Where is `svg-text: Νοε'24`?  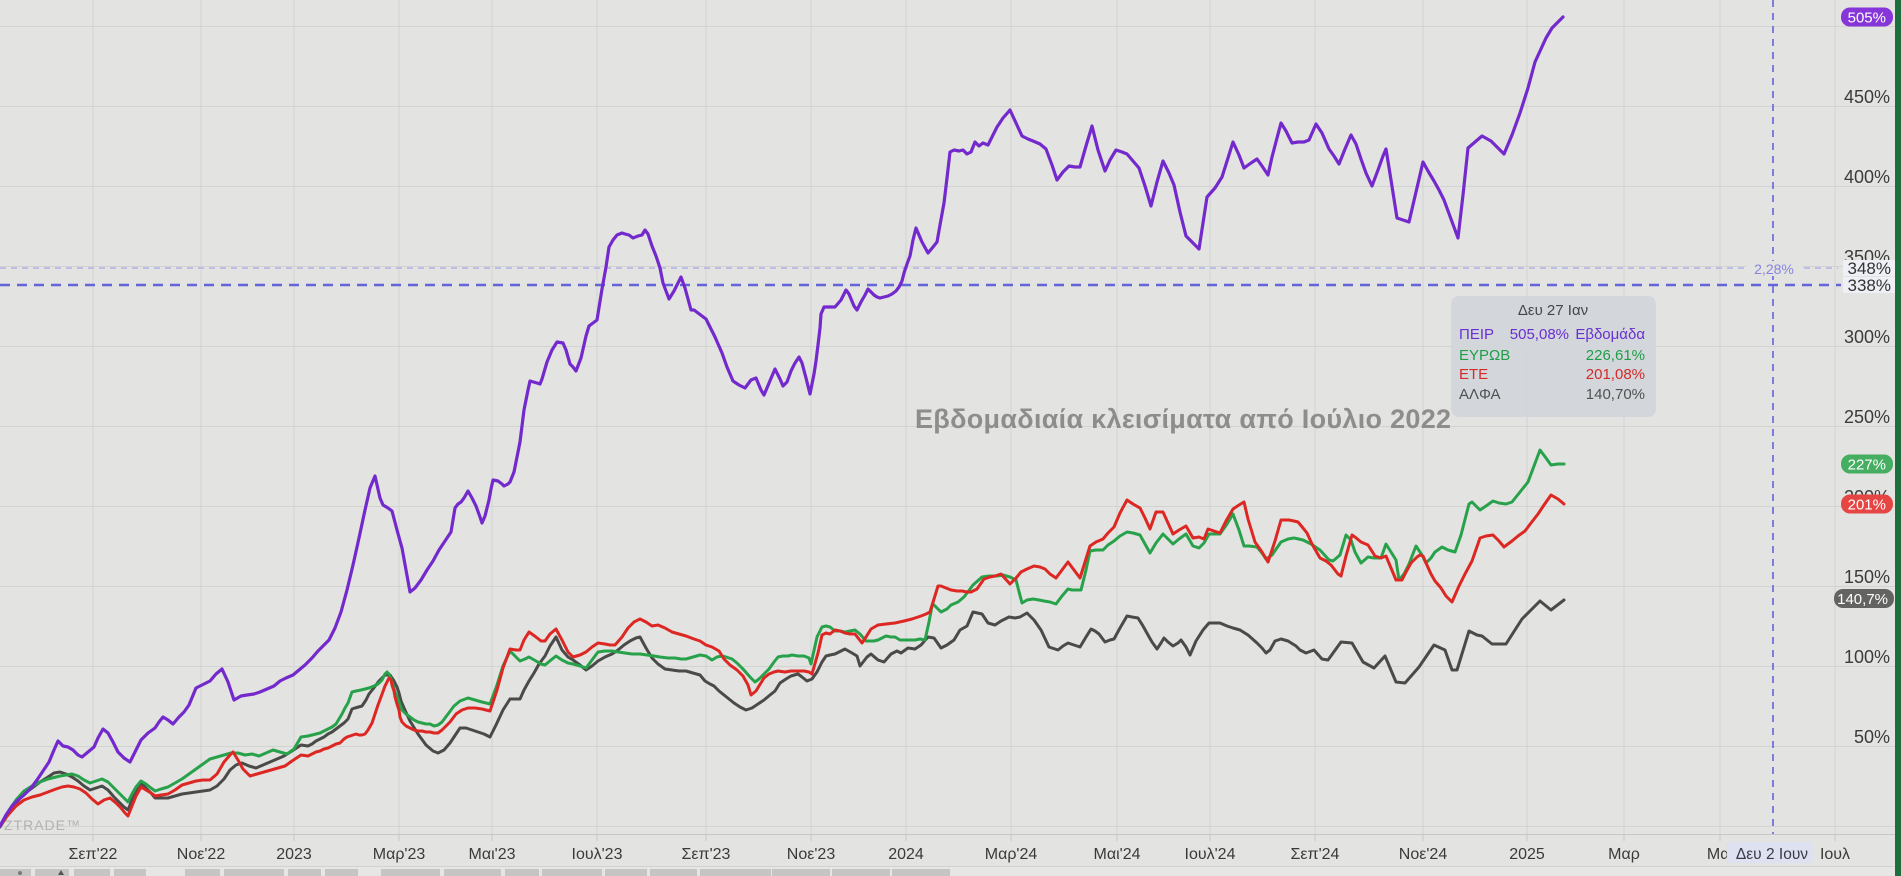
svg-text: Νοε'24 is located at coordinates (1423, 854).